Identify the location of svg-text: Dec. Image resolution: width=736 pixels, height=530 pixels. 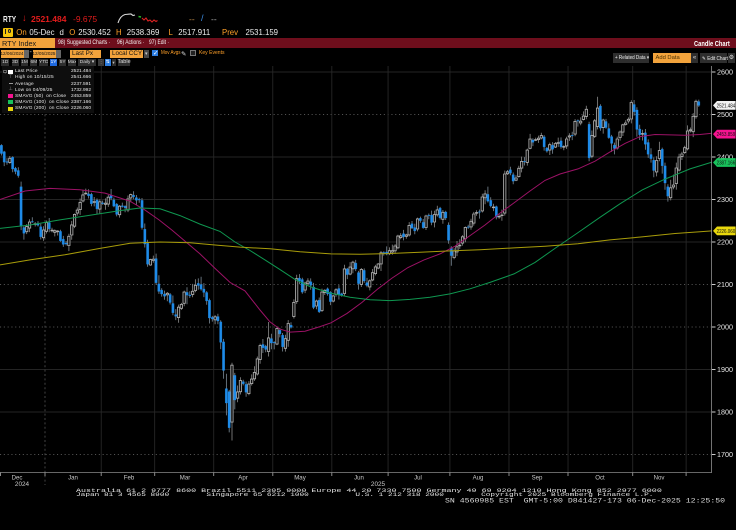
(17, 478).